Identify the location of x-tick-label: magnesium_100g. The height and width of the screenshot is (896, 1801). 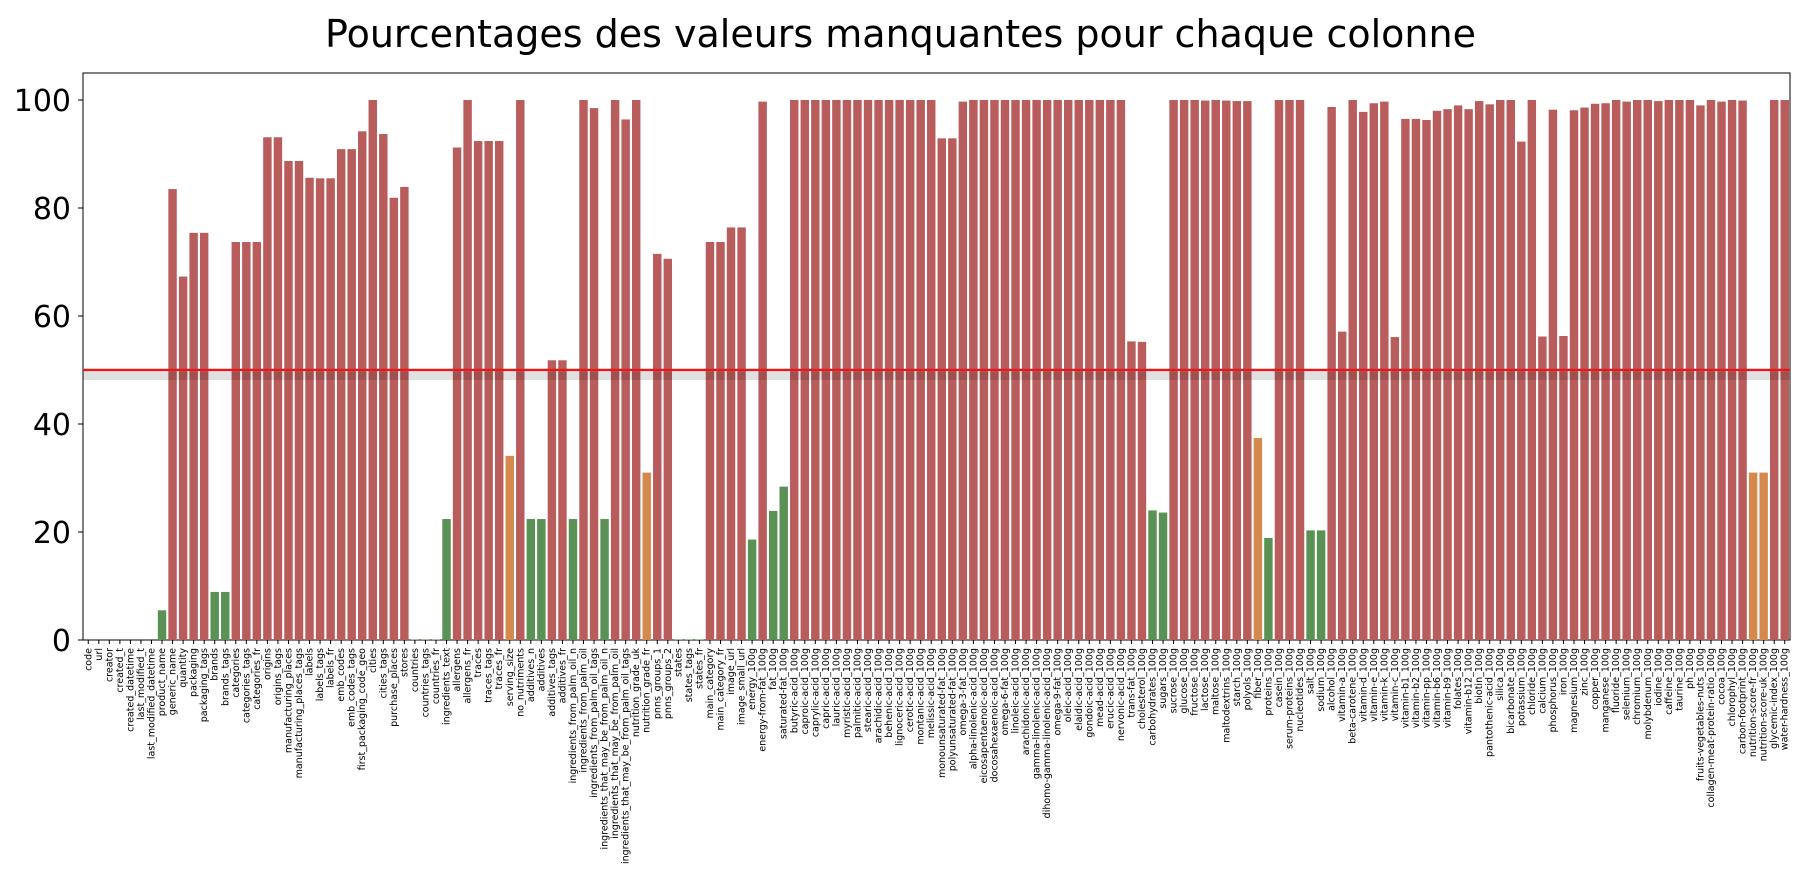
(1574, 690).